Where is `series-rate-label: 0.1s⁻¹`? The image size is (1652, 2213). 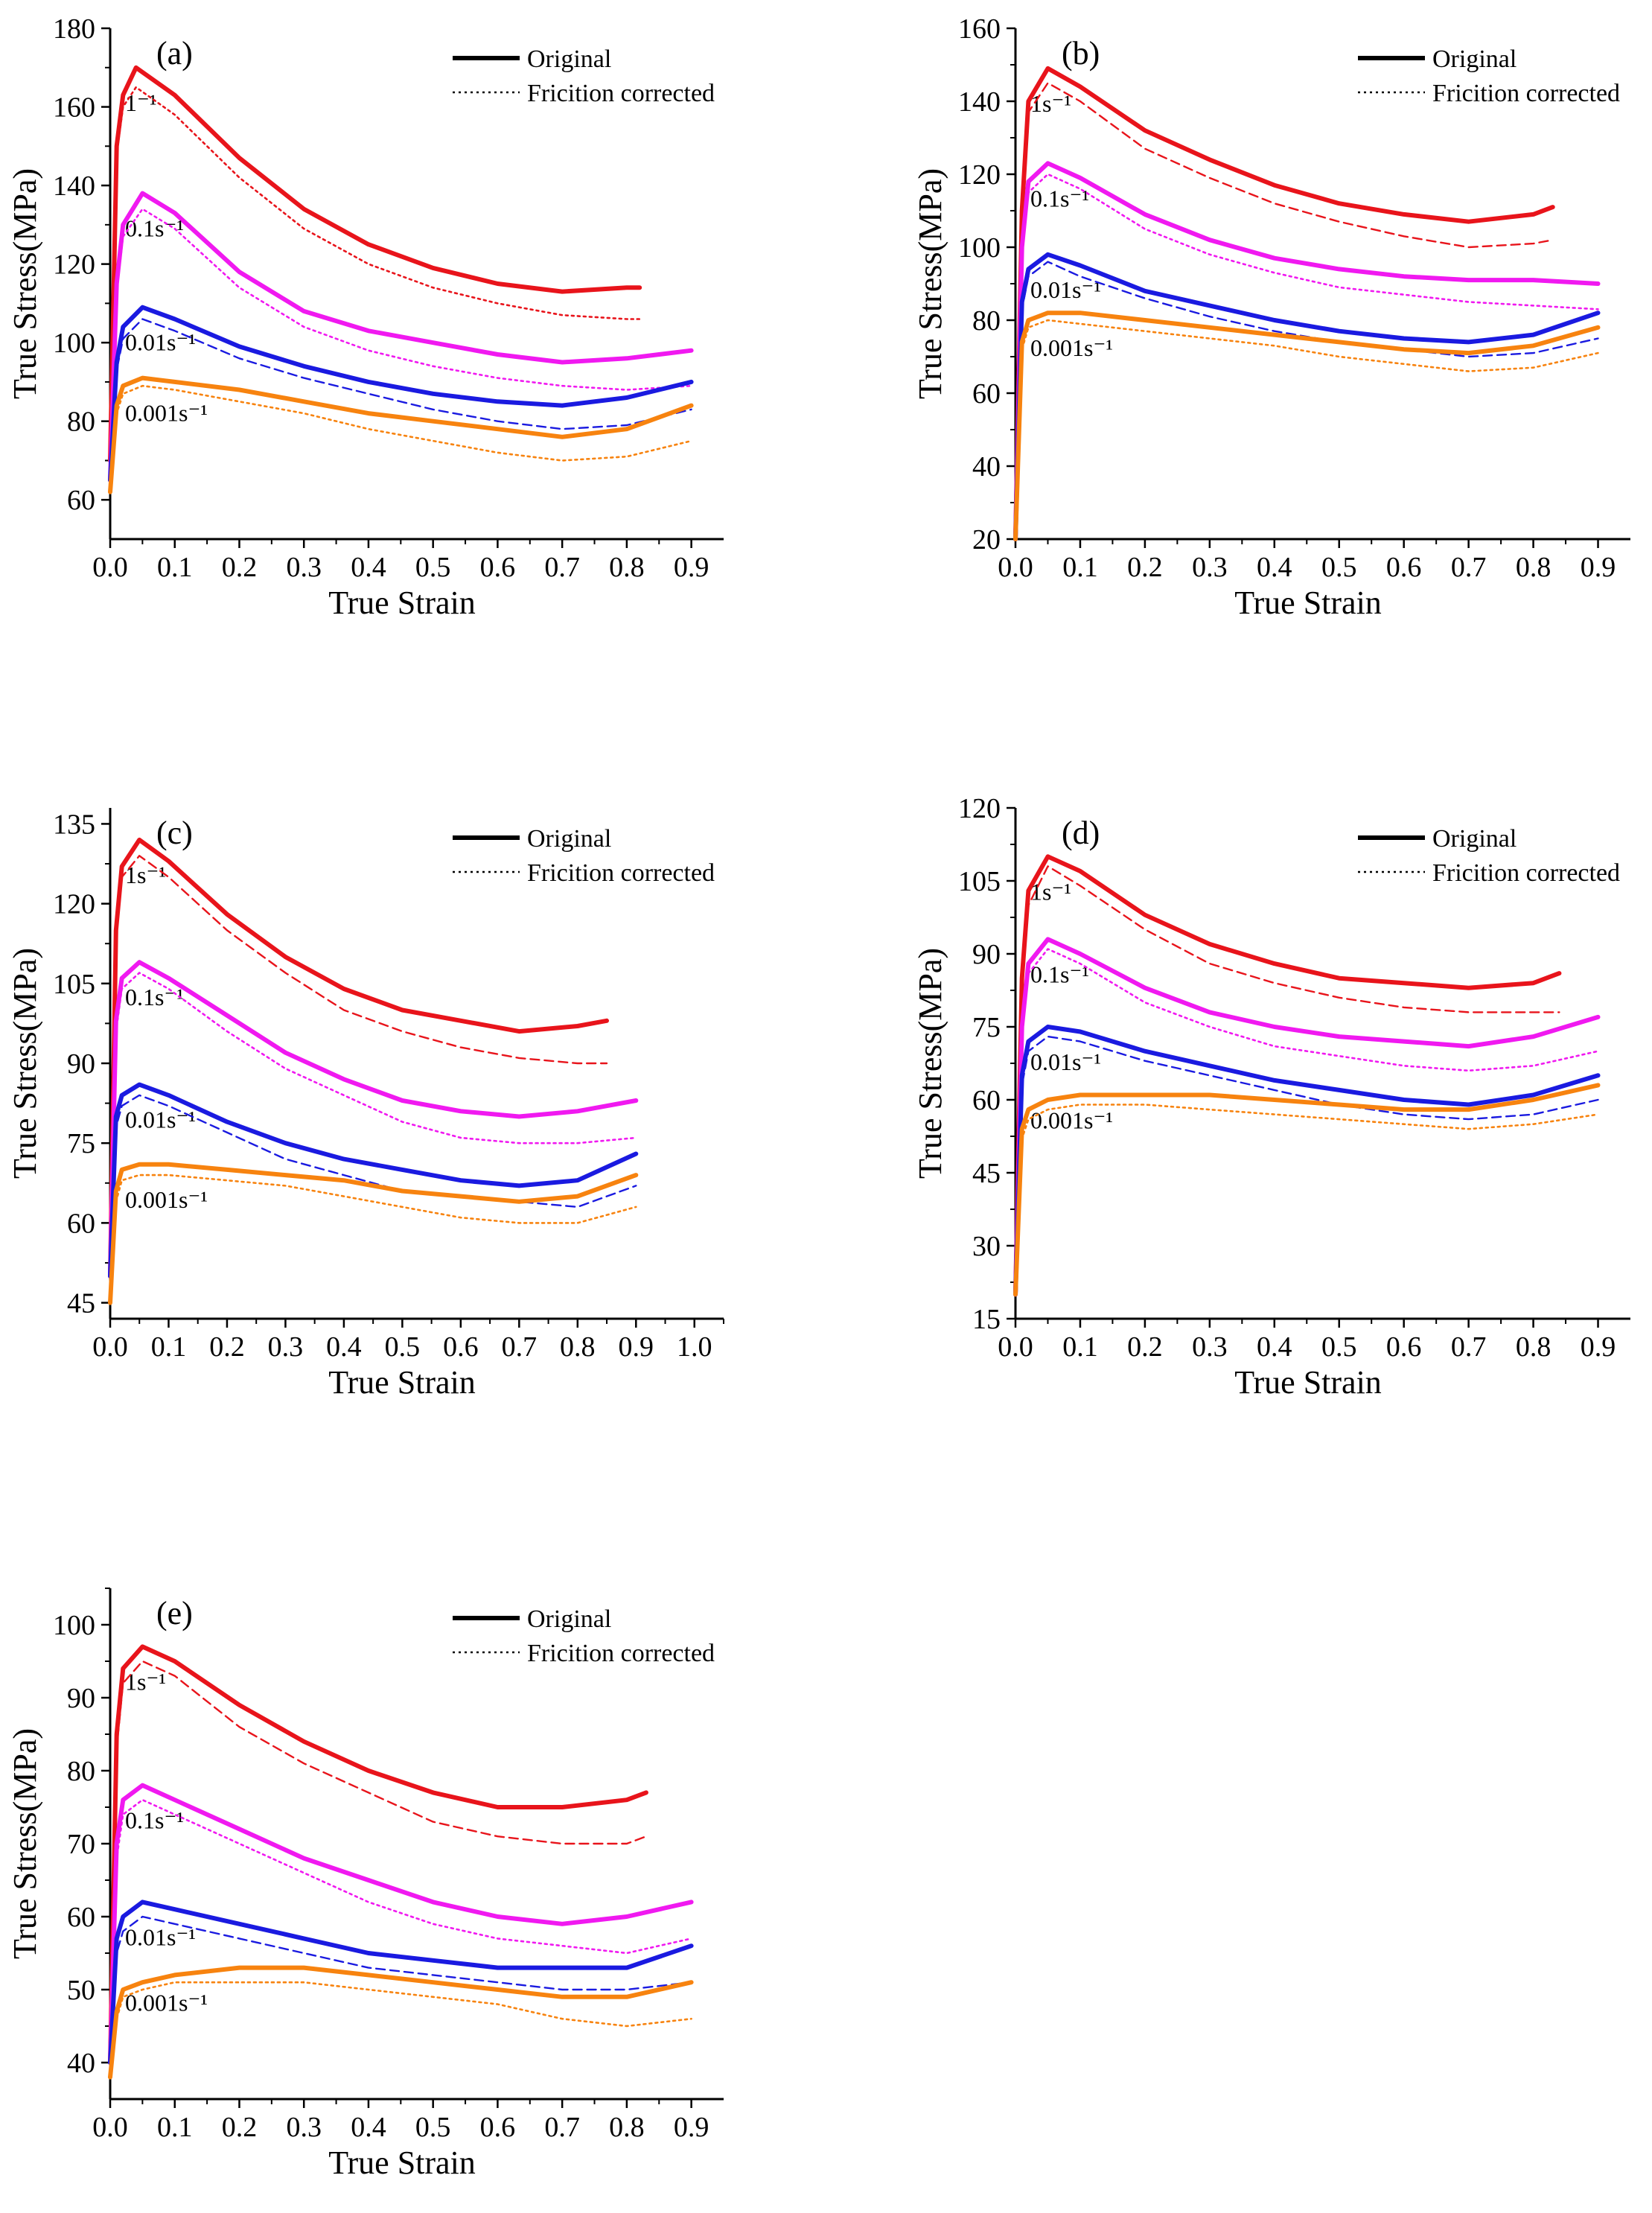
series-rate-label: 0.1s⁻¹ is located at coordinates (1059, 198).